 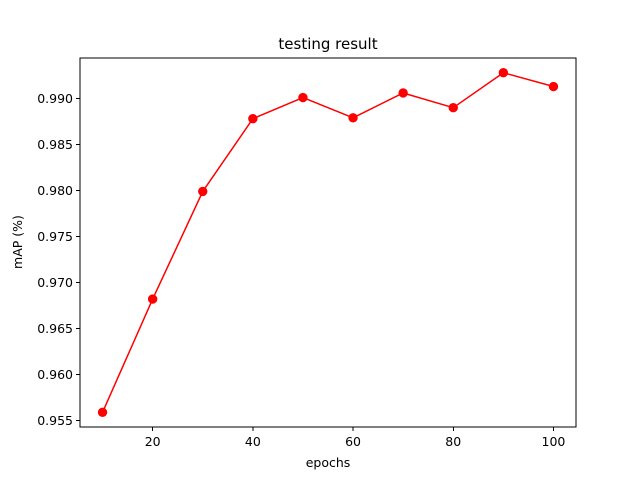 I want to click on y-tick-label: 0.985, so click(x=55, y=144).